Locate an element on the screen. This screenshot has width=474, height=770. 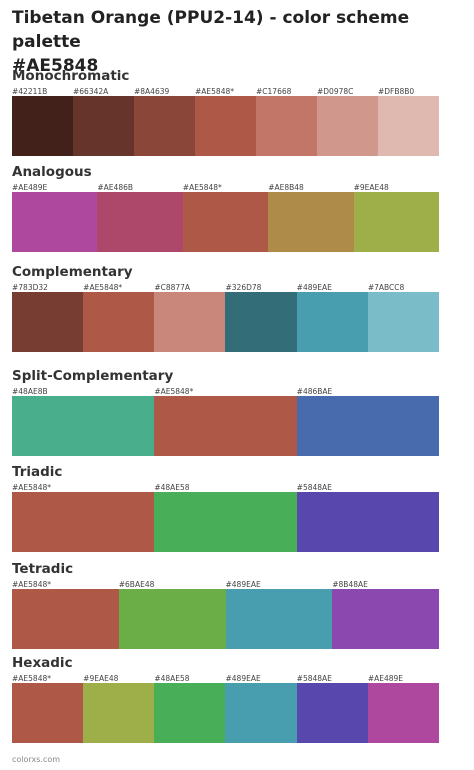
section-title: Triadic is located at coordinates (37, 472).